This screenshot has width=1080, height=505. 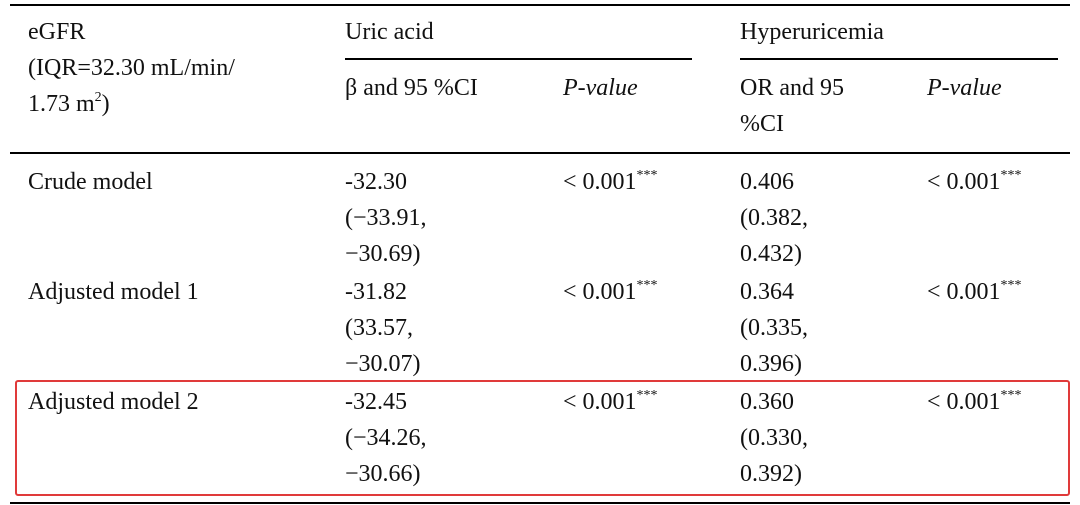 I want to click on header-text: ), so click(x=105, y=104).